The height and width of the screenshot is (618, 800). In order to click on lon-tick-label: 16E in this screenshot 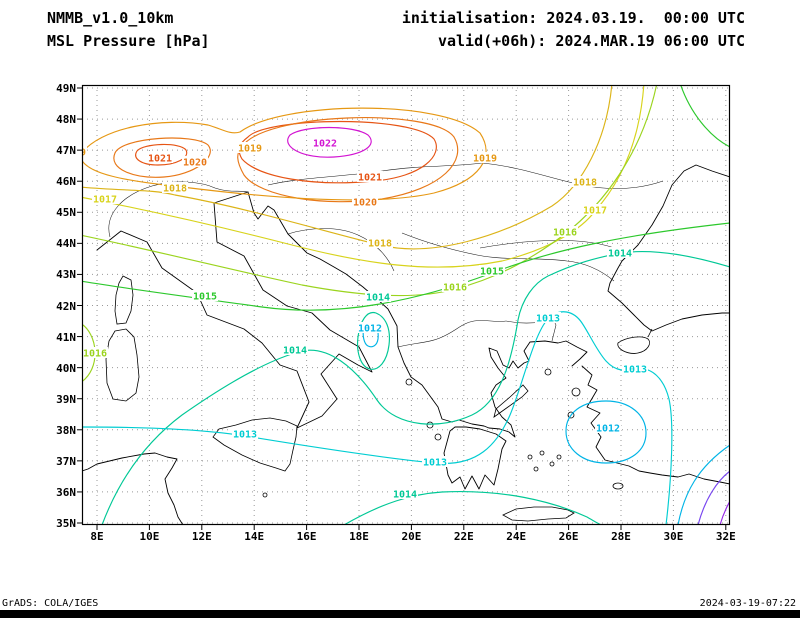, I will do `click(306, 536)`.